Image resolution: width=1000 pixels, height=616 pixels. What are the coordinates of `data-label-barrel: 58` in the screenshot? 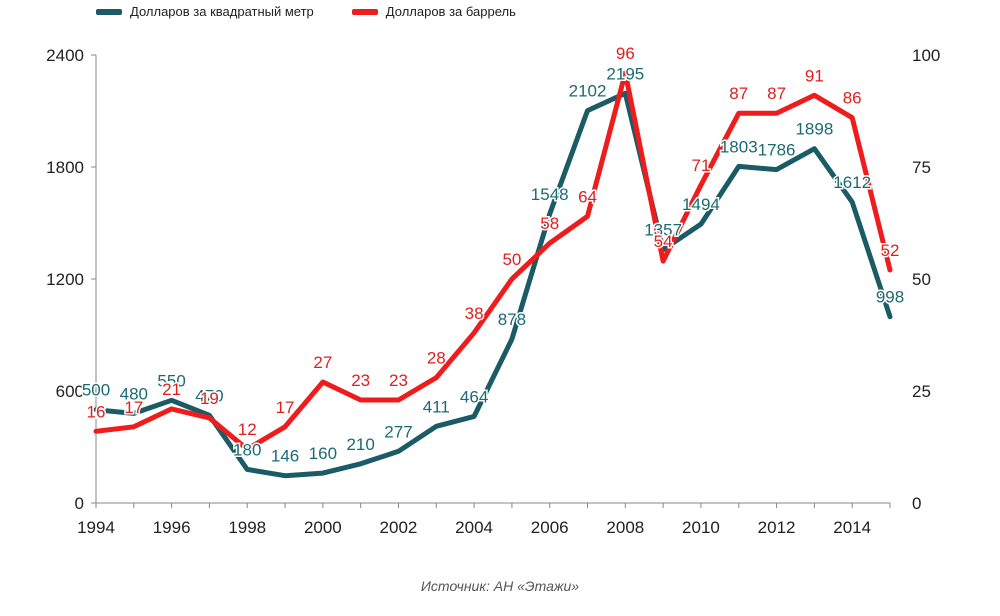 It's located at (549, 223).